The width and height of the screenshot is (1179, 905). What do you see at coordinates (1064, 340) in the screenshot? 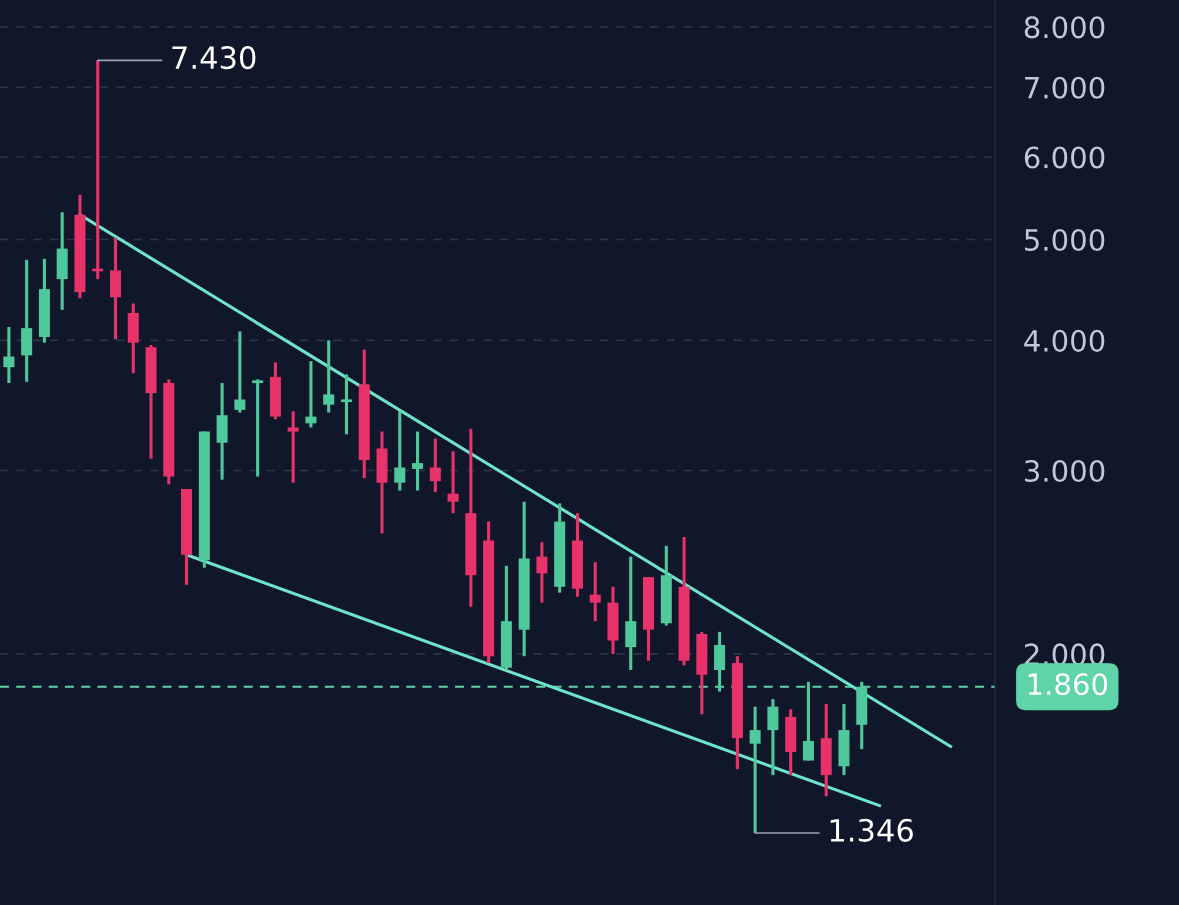
I see `y-tick-label: 4.000` at bounding box center [1064, 340].